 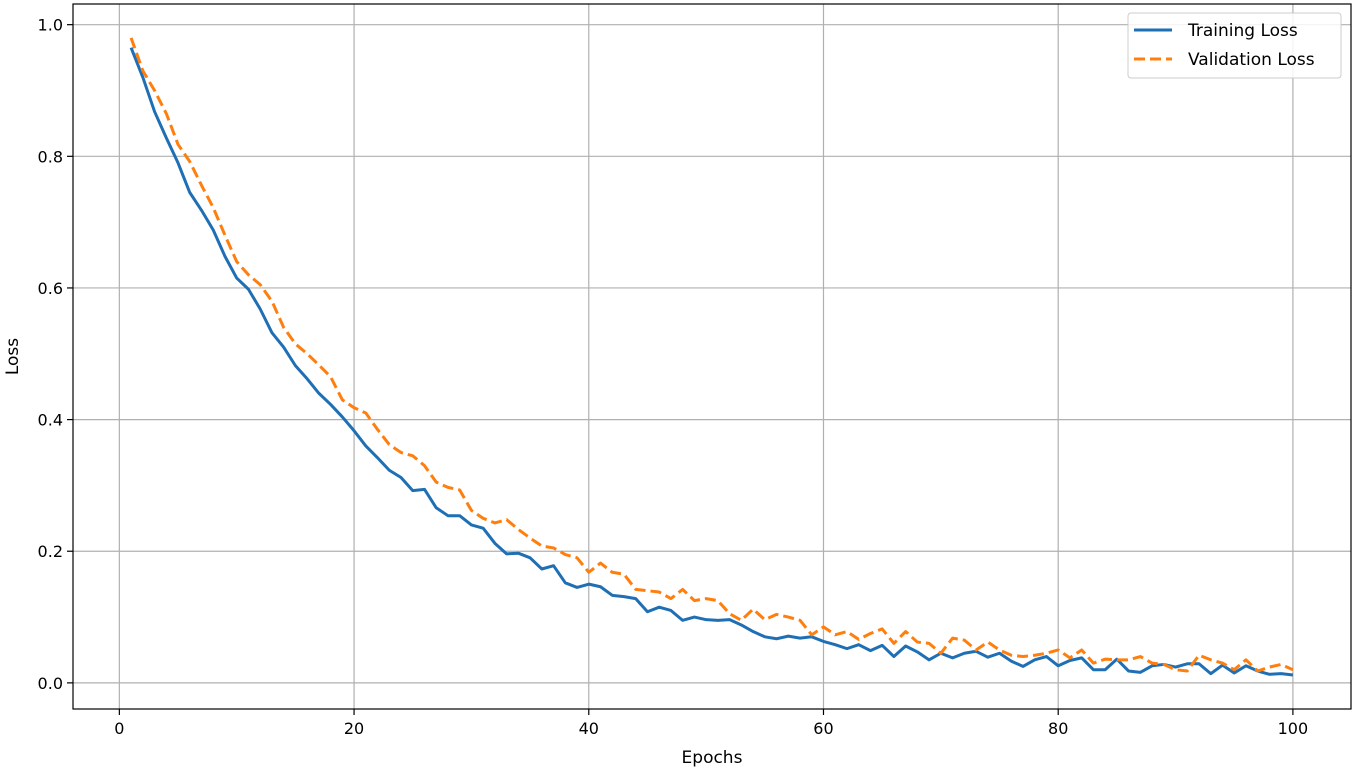 I want to click on y-tick-label: 0.6, so click(x=50, y=288).